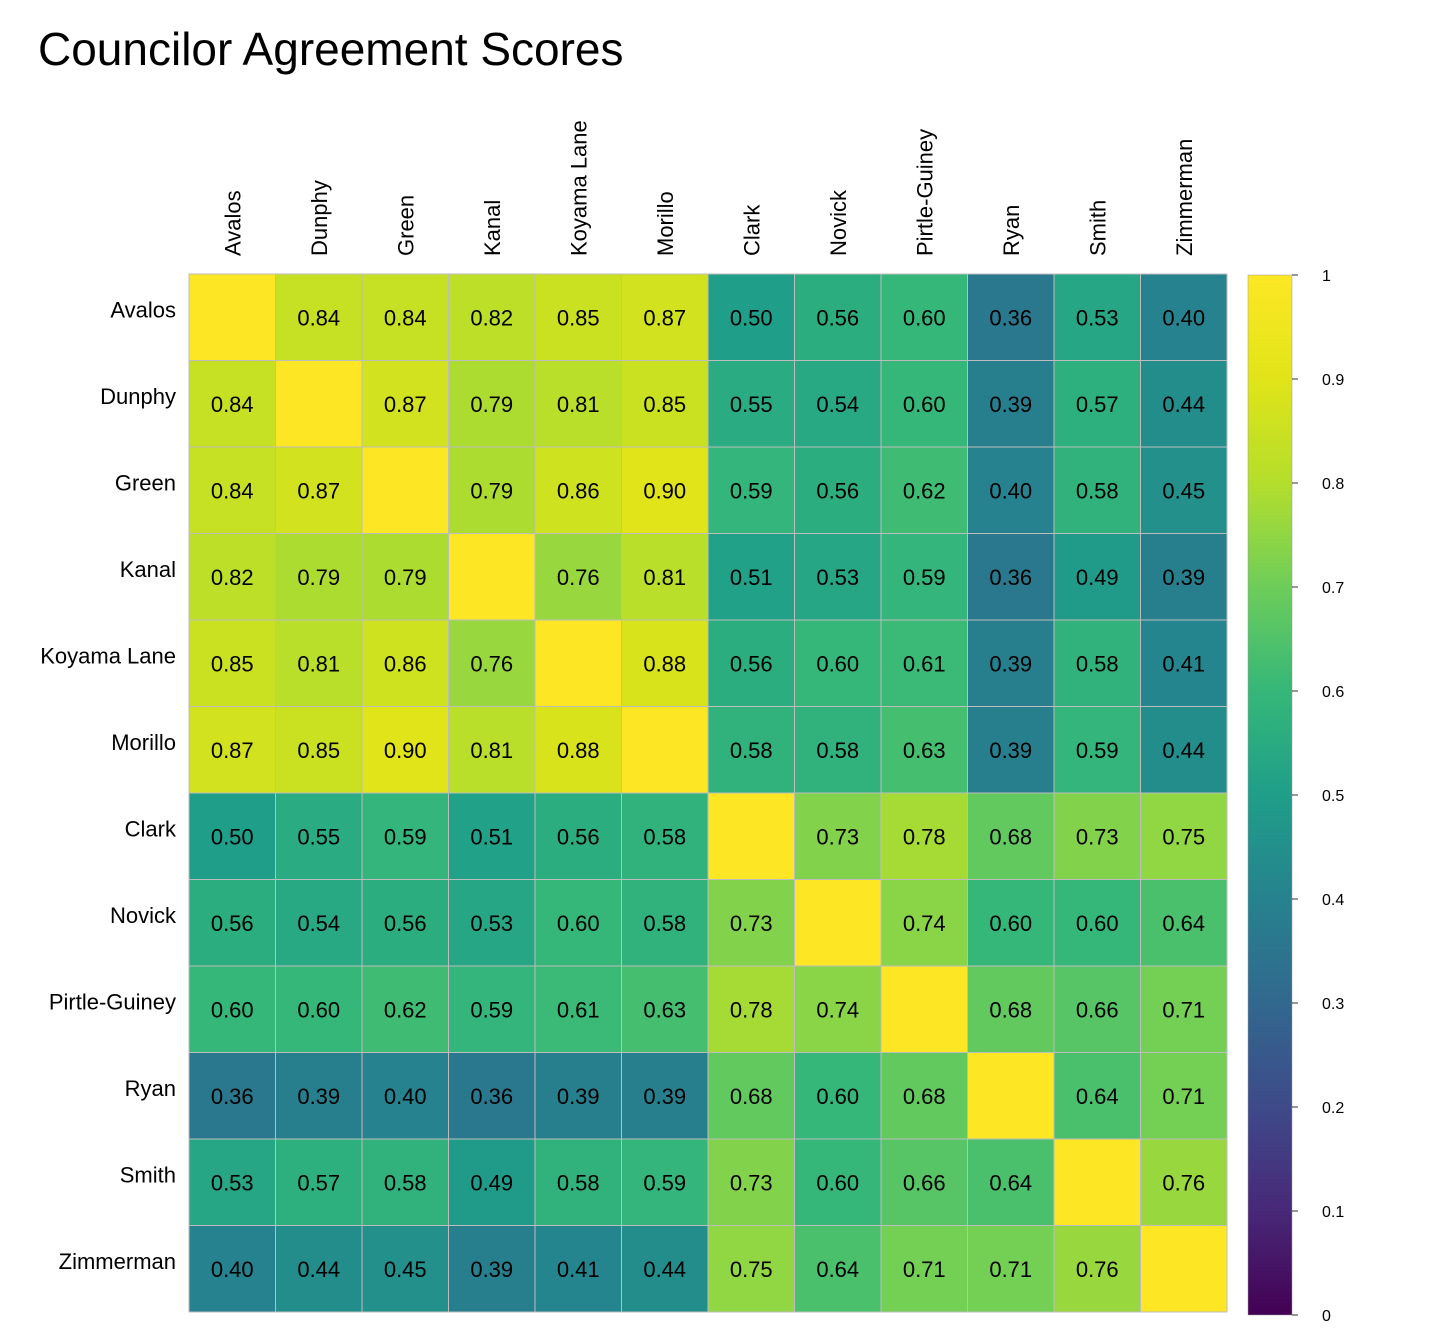  Describe the element at coordinates (1097, 836) in the screenshot. I see `cell-value-label: 0.73` at that location.